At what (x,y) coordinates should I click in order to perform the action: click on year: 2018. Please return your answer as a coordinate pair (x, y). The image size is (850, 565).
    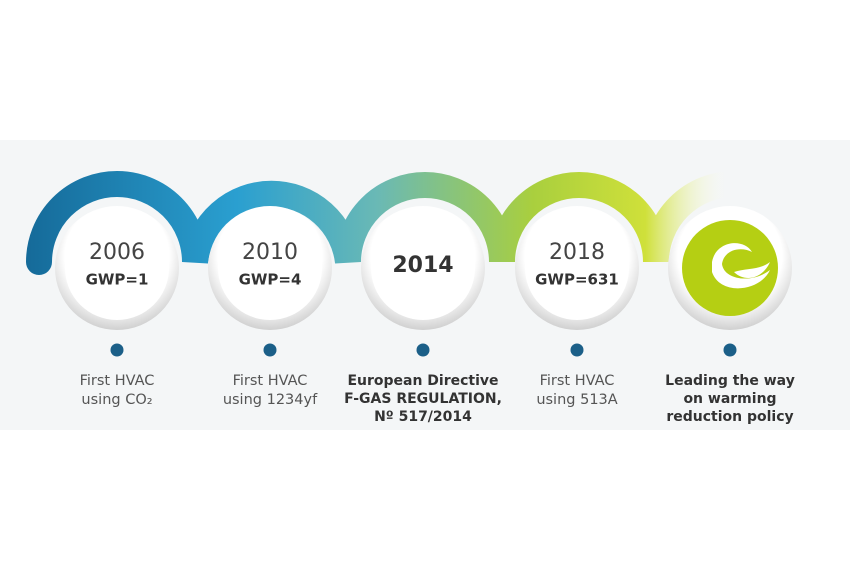
    Looking at the image, I should click on (577, 252).